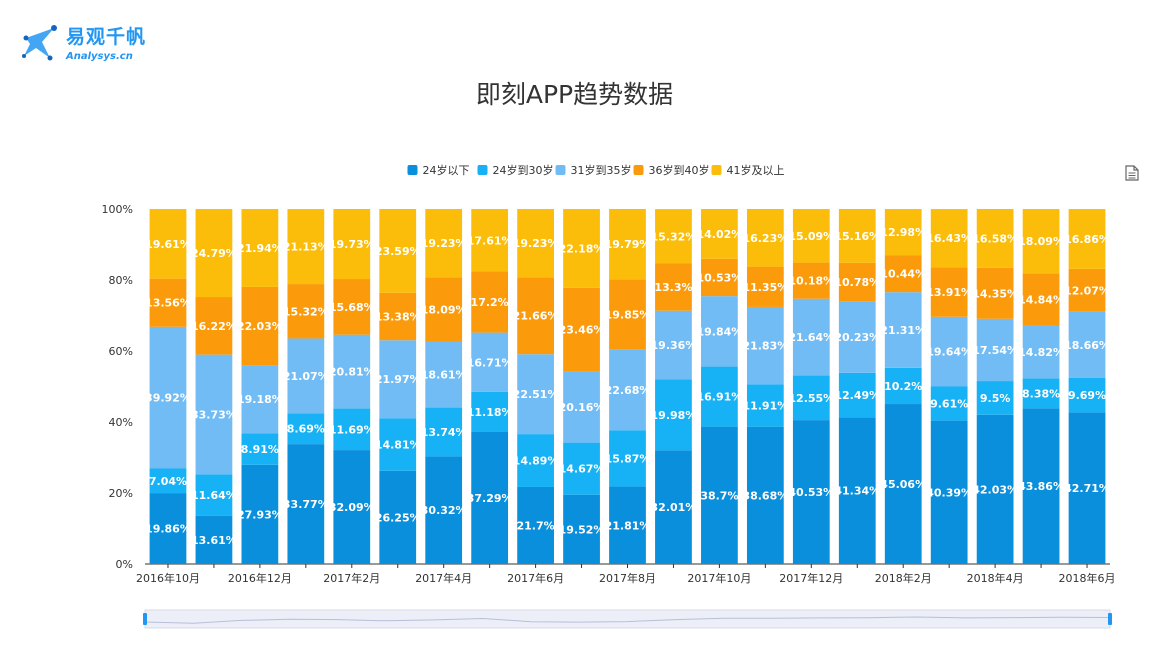 Image resolution: width=1149 pixels, height=661 pixels. What do you see at coordinates (903, 484) in the screenshot?
I see `data-label: 45.06%` at bounding box center [903, 484].